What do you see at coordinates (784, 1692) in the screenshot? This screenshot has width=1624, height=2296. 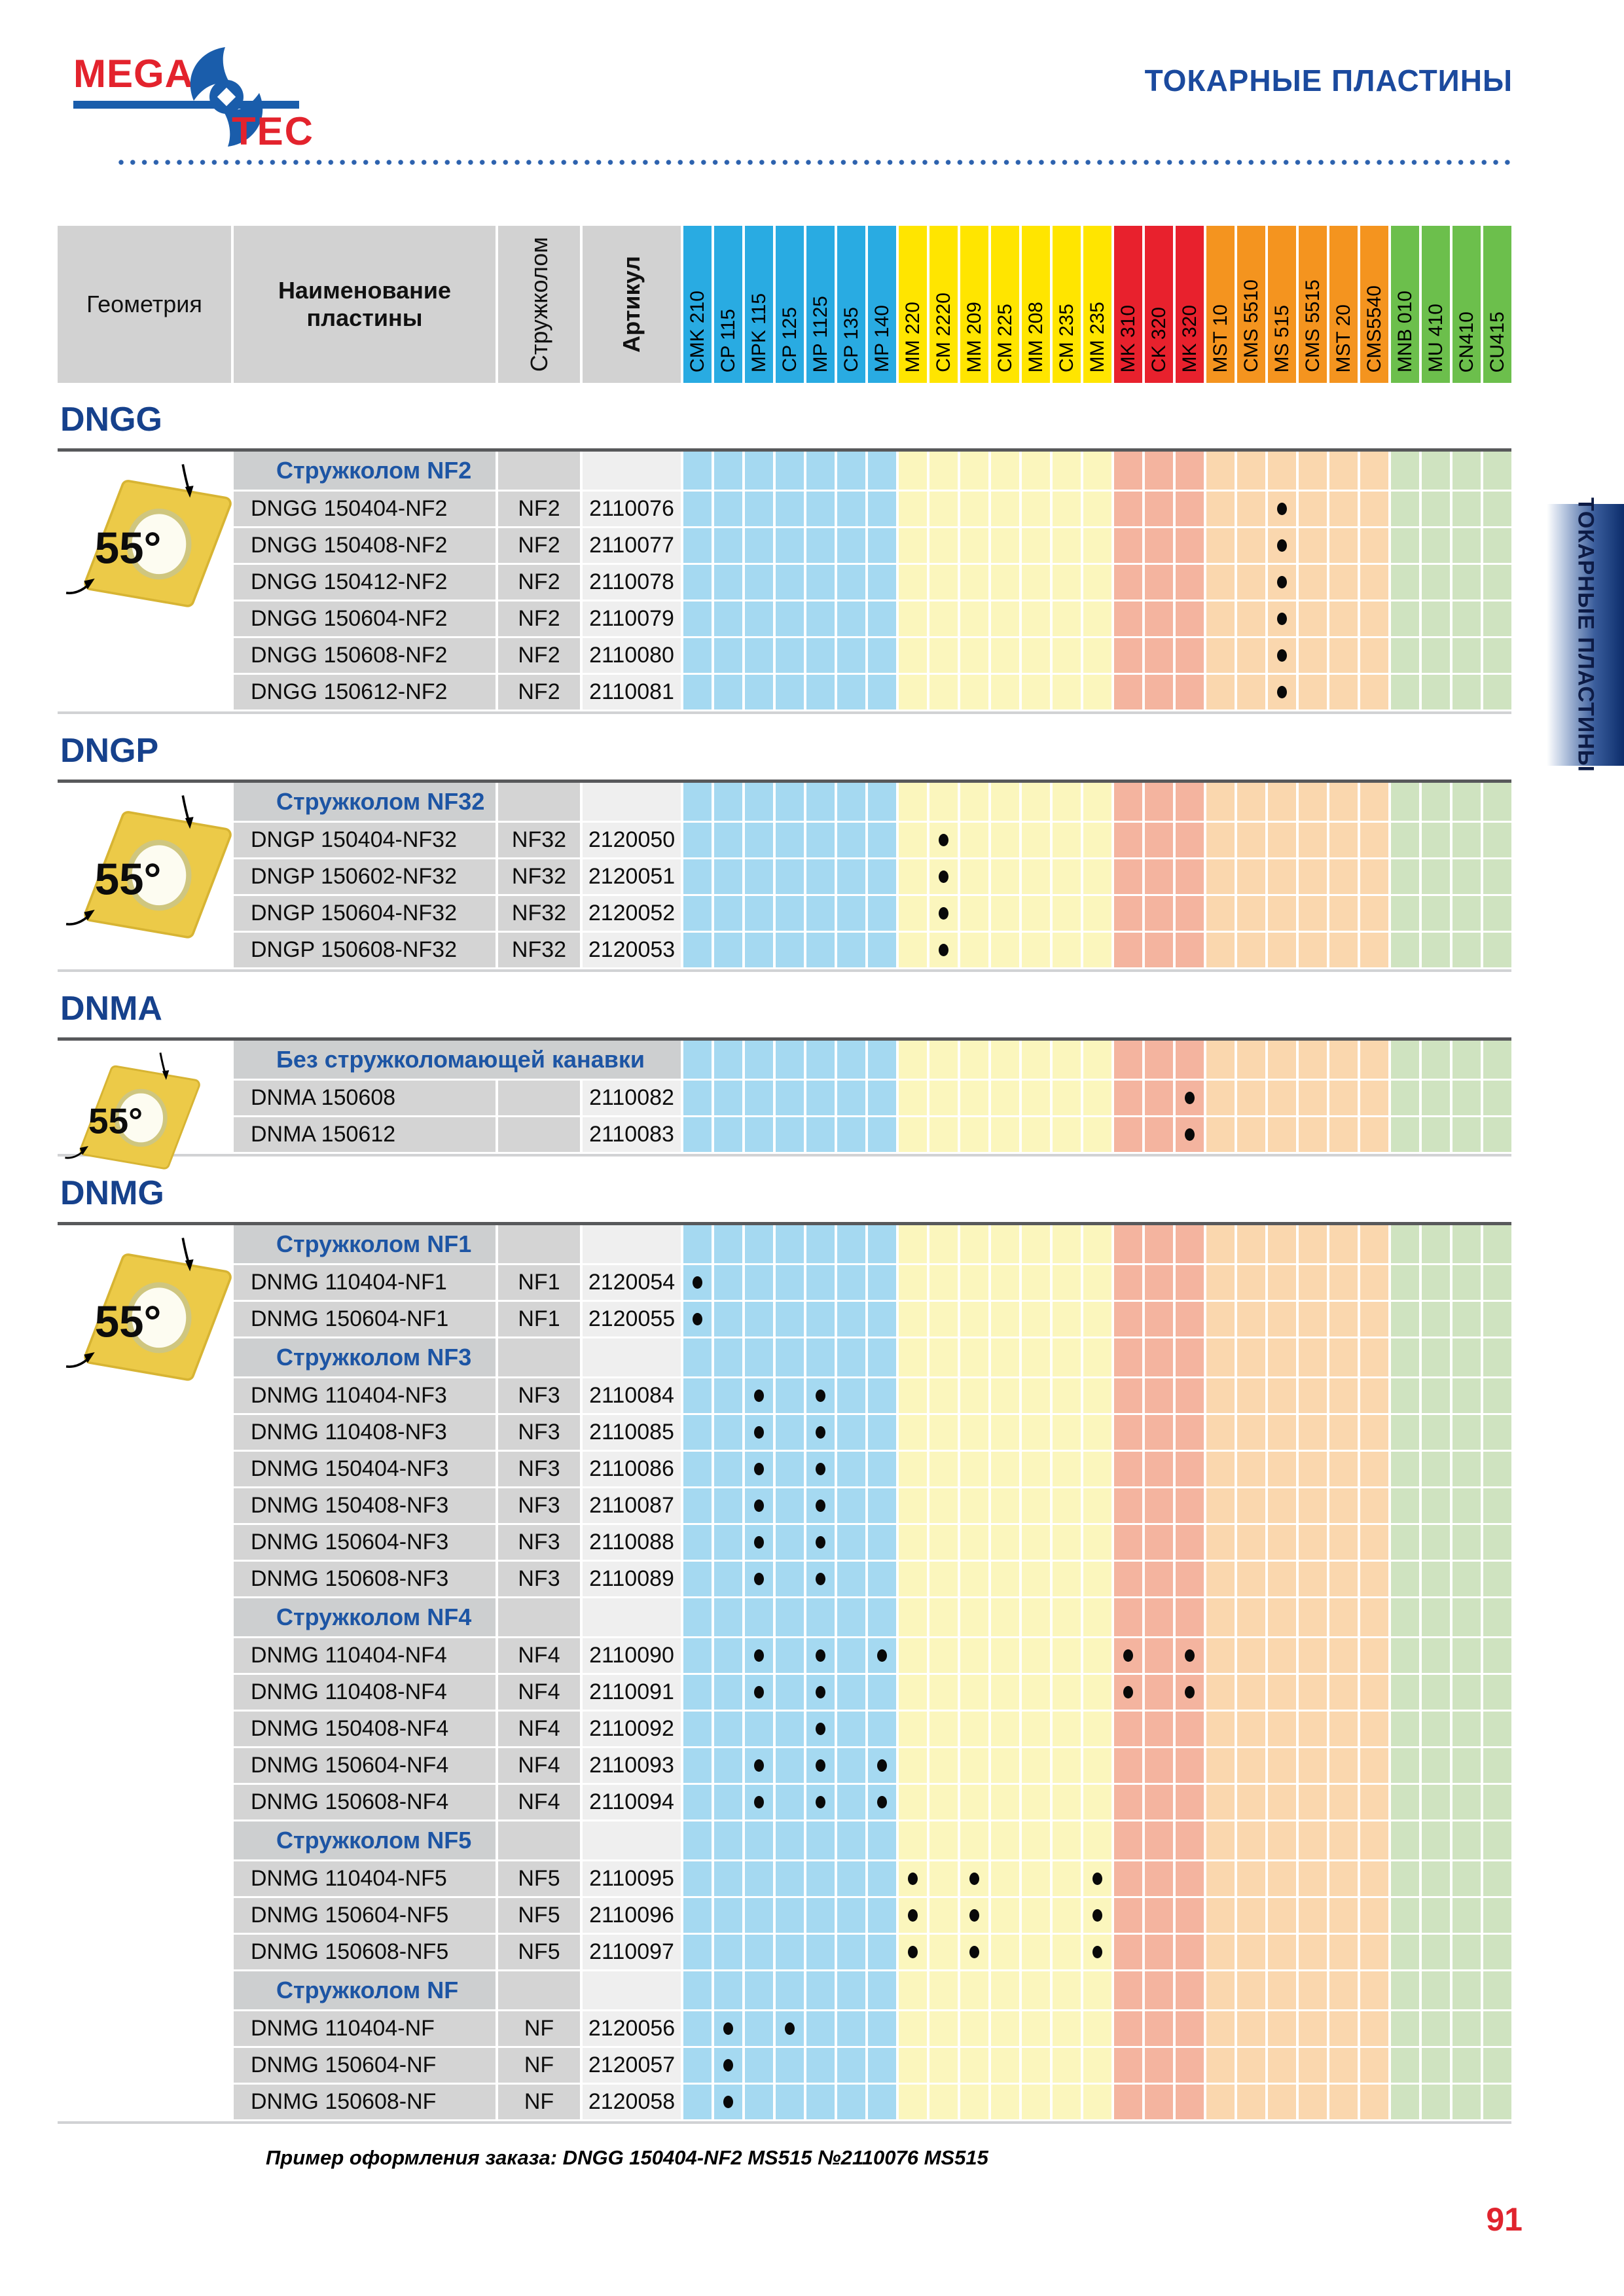 I see `insert-row: DNMG 110408-NF4 NF4 2110091` at bounding box center [784, 1692].